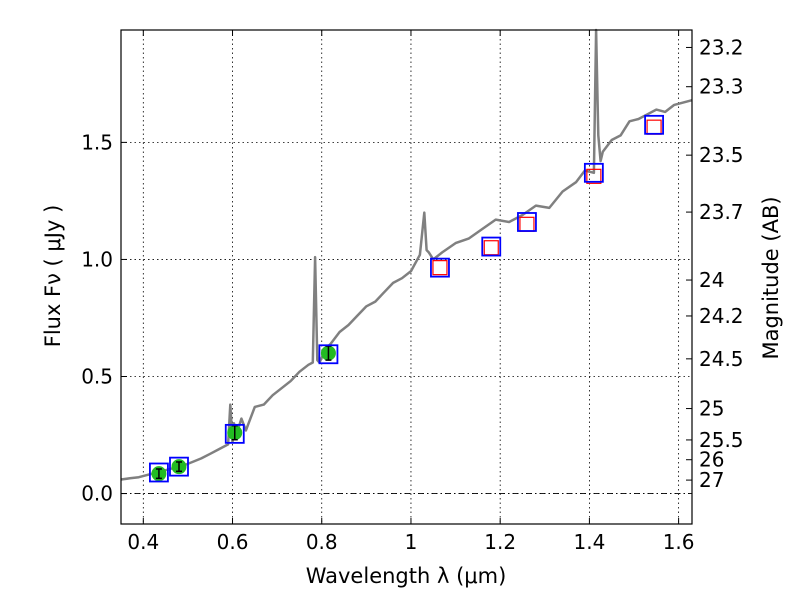 This screenshot has width=800, height=600. What do you see at coordinates (721, 155) in the screenshot?
I see `magnitude-tick-label: 23.5` at bounding box center [721, 155].